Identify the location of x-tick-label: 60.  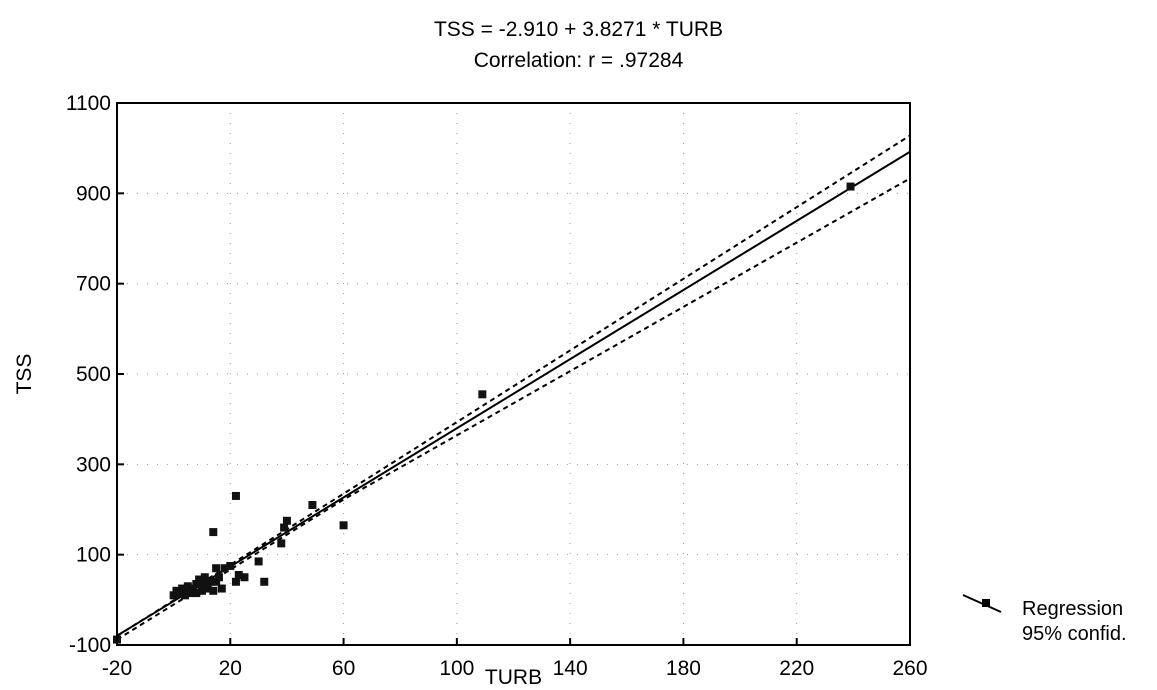
(343, 668).